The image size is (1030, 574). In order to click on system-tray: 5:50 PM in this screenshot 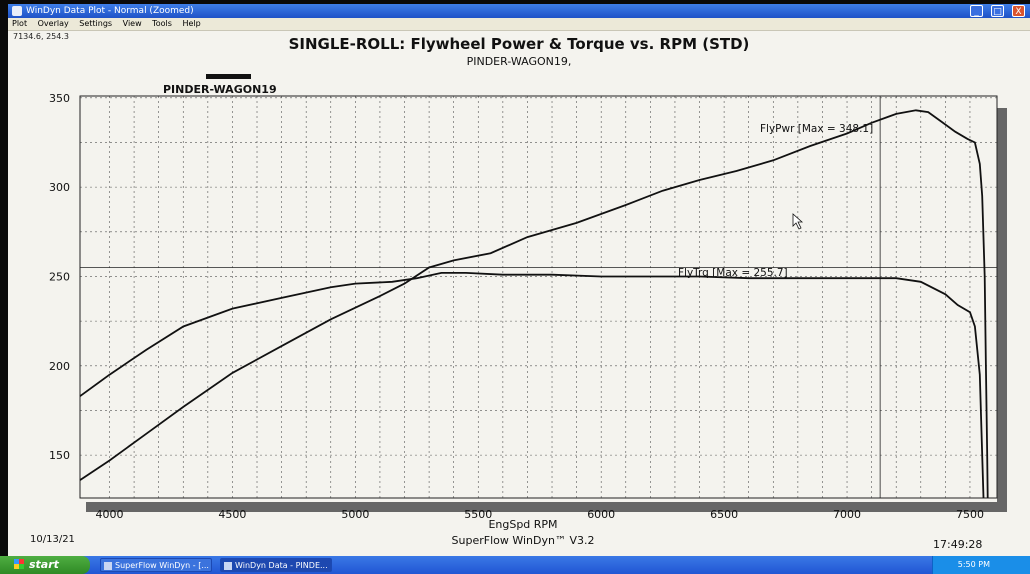, I will do `click(981, 565)`.